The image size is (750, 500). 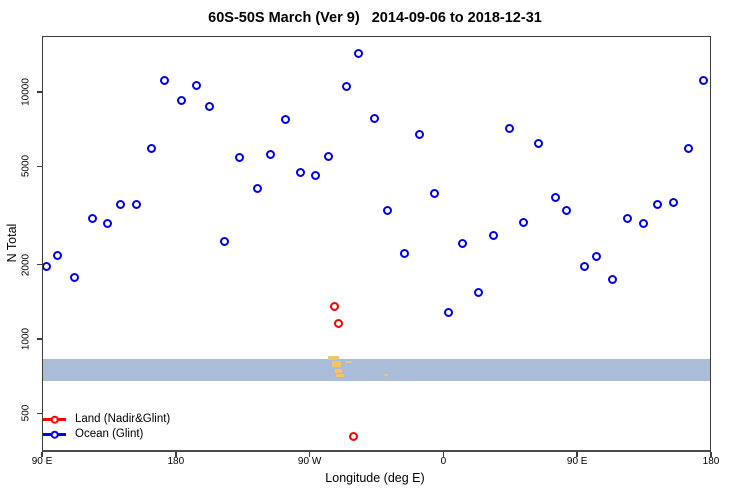 What do you see at coordinates (26, 264) in the screenshot?
I see `y-tick-label: 2000` at bounding box center [26, 264].